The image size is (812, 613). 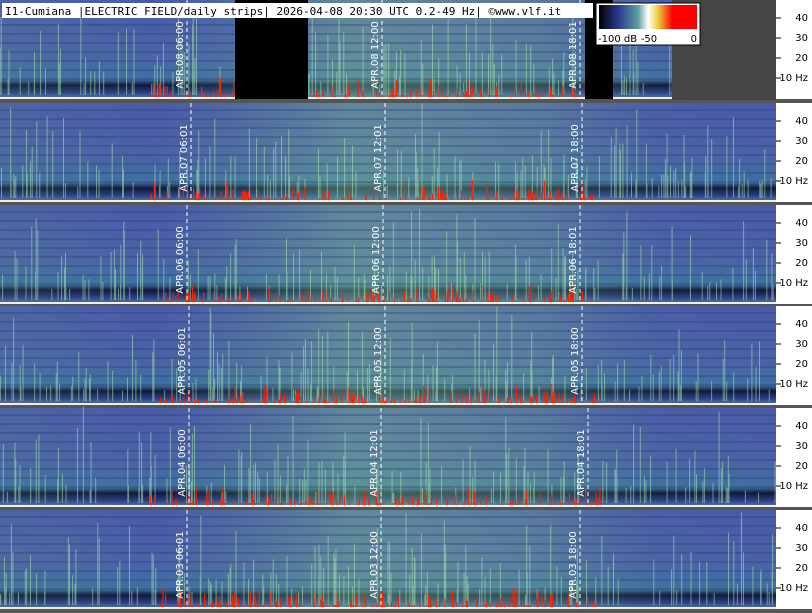 What do you see at coordinates (648, 17) in the screenshot?
I see `colorbar` at bounding box center [648, 17].